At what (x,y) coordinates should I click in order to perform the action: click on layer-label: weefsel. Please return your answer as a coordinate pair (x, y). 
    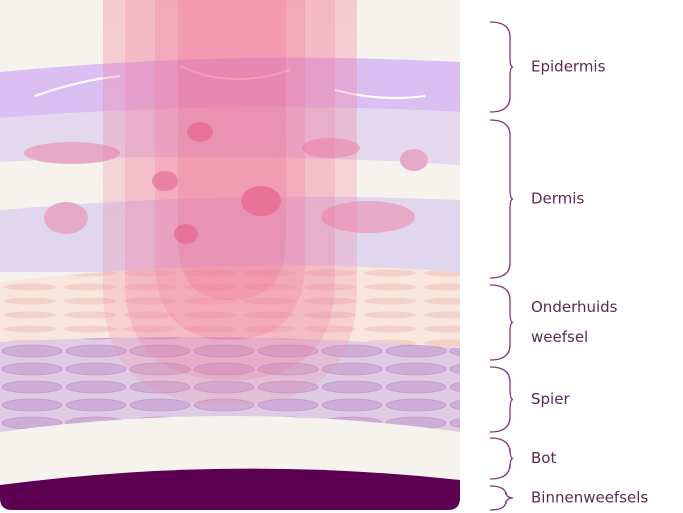
    Looking at the image, I should click on (559, 337).